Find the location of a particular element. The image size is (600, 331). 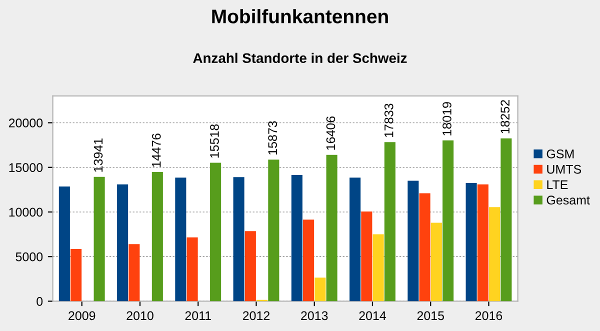

y-tick-label: 5000 is located at coordinates (29, 257).